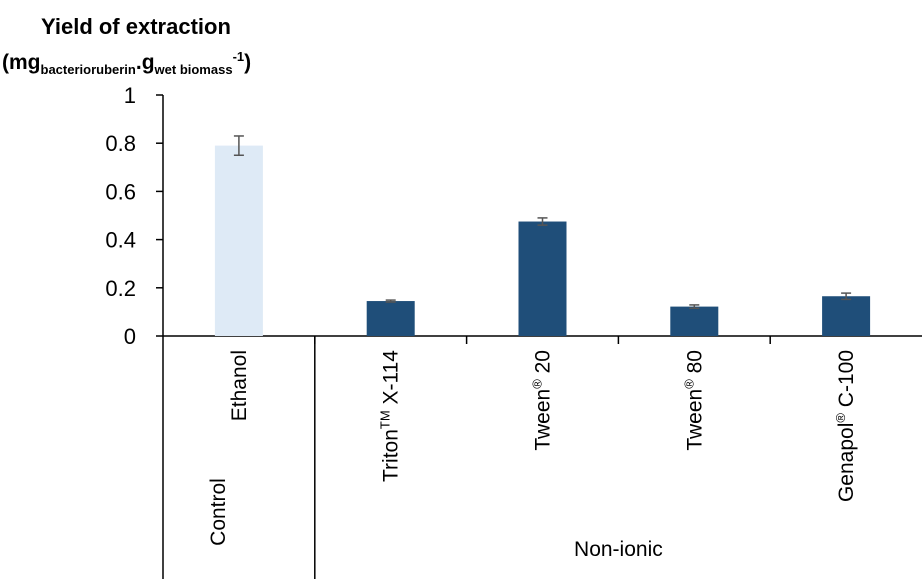 The height and width of the screenshot is (579, 922). What do you see at coordinates (193, 69) in the screenshot?
I see `y-axis-units-sub2: wet biomass` at bounding box center [193, 69].